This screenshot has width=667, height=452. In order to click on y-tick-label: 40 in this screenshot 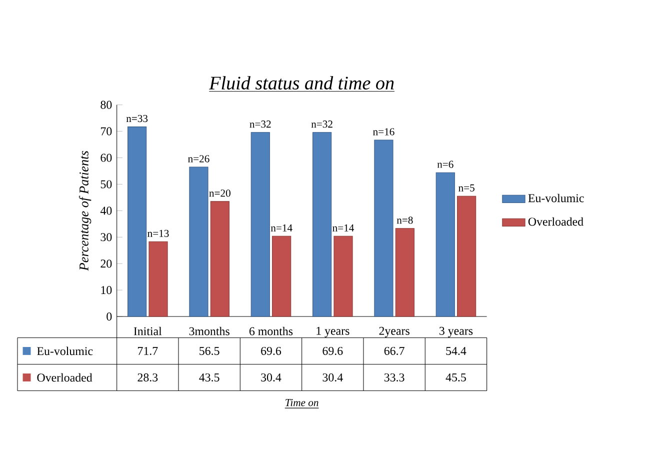, I will do `click(106, 210)`.